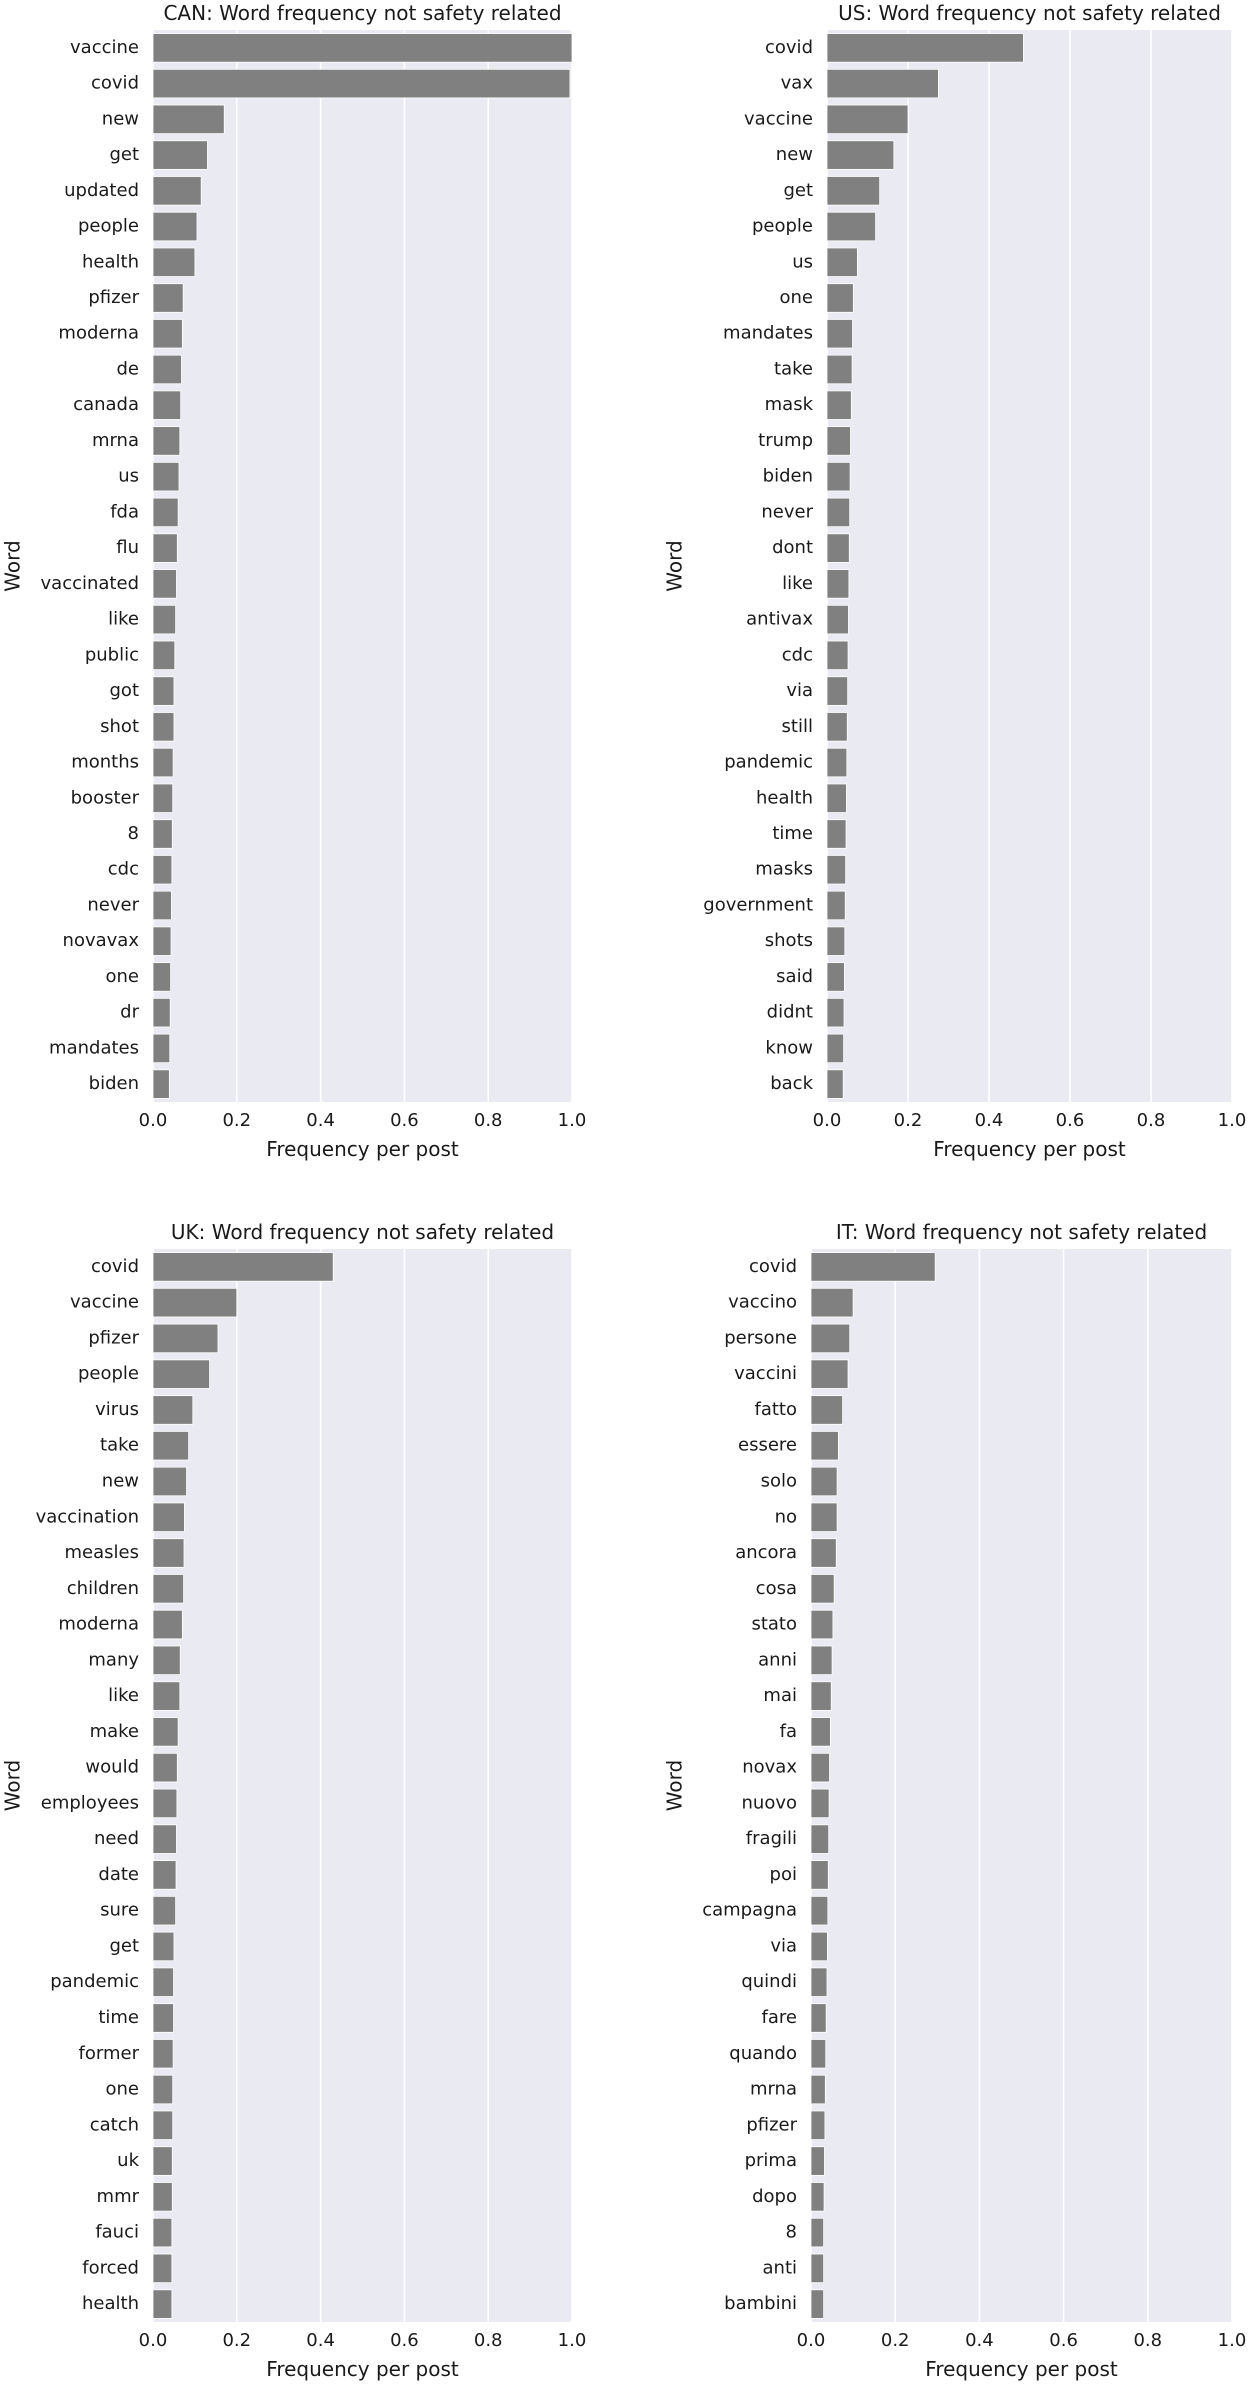 The width and height of the screenshot is (1250, 2390). What do you see at coordinates (361, 83) in the screenshot?
I see `chart-0-bar-covid` at bounding box center [361, 83].